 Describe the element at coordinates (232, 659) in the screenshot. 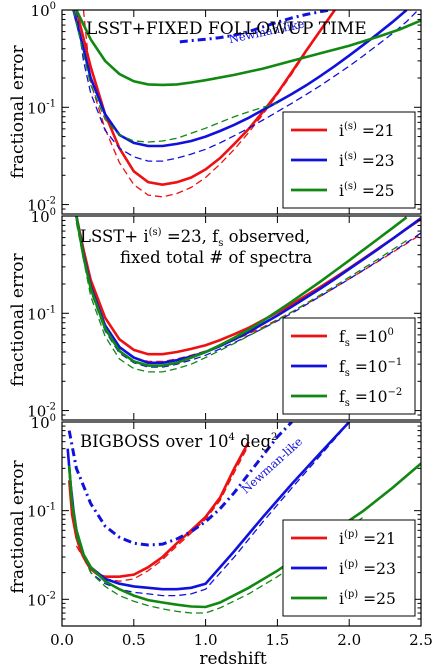

I see `x-axis-label: redshift` at that location.